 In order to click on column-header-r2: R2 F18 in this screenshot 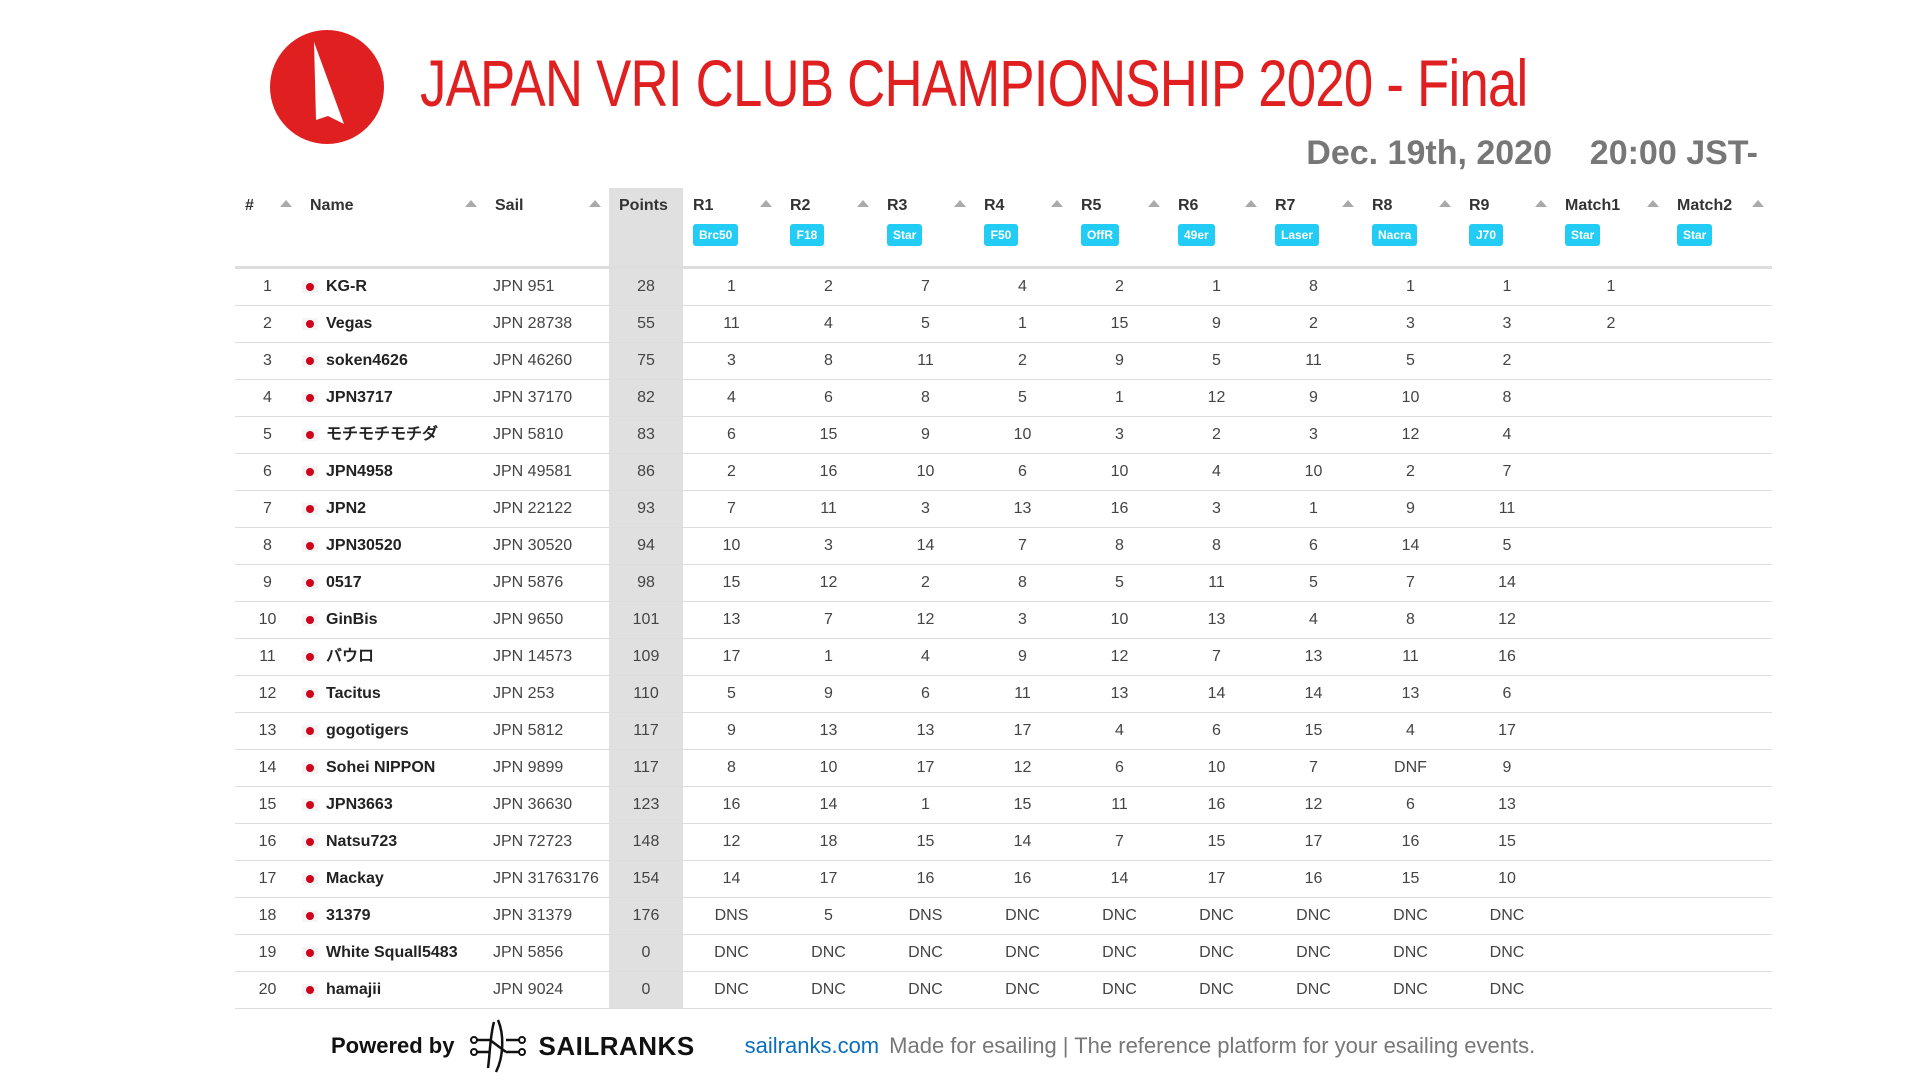, I will do `click(828, 228)`.